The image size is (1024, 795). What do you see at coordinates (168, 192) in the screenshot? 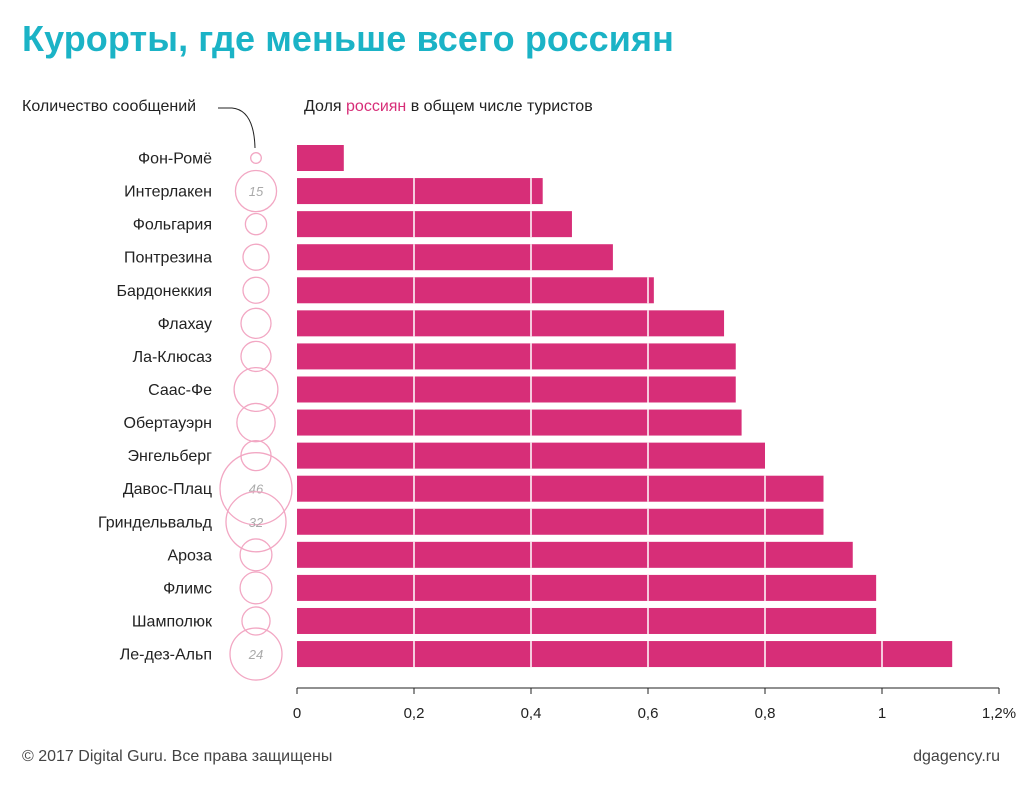
I see `category-label: Интерлакен` at bounding box center [168, 192].